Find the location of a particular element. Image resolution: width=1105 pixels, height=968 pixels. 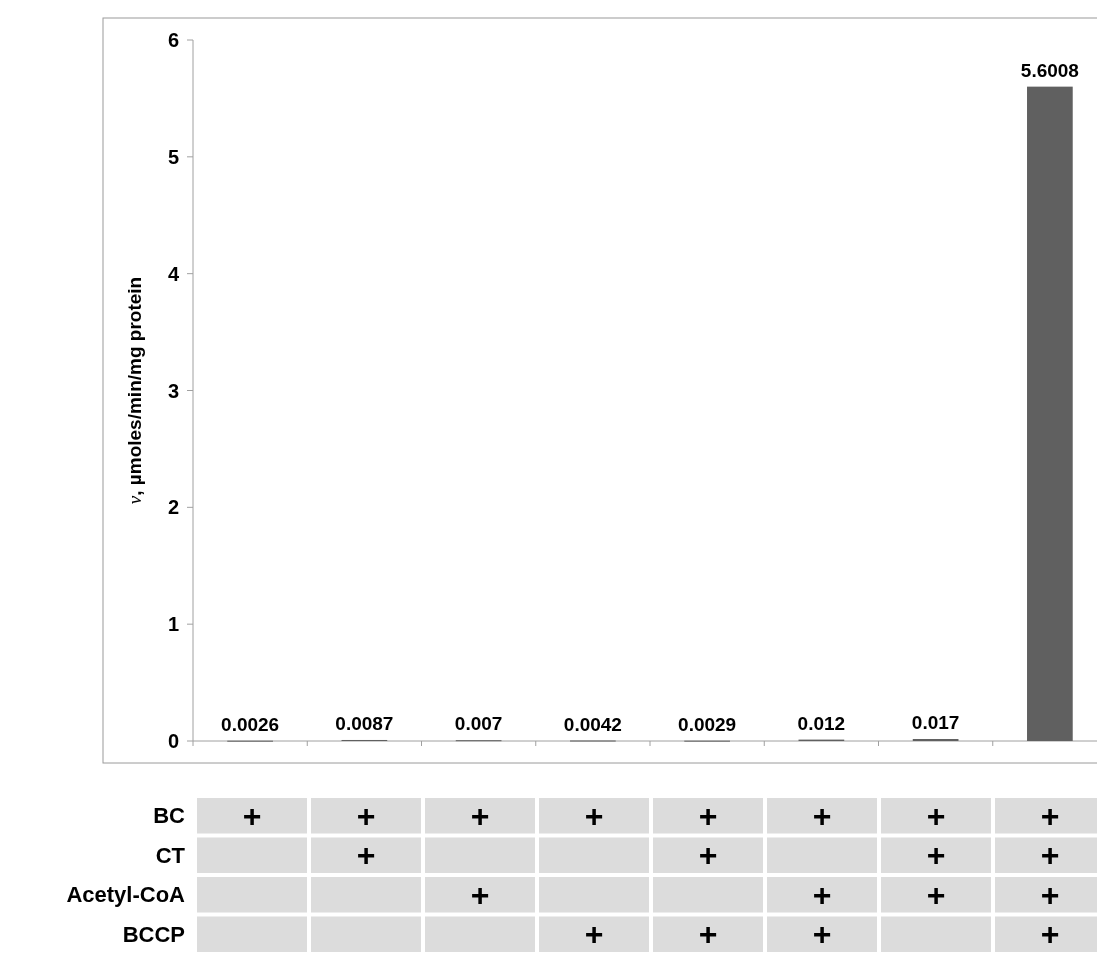

y-tick-label: 3 is located at coordinates (173, 390).